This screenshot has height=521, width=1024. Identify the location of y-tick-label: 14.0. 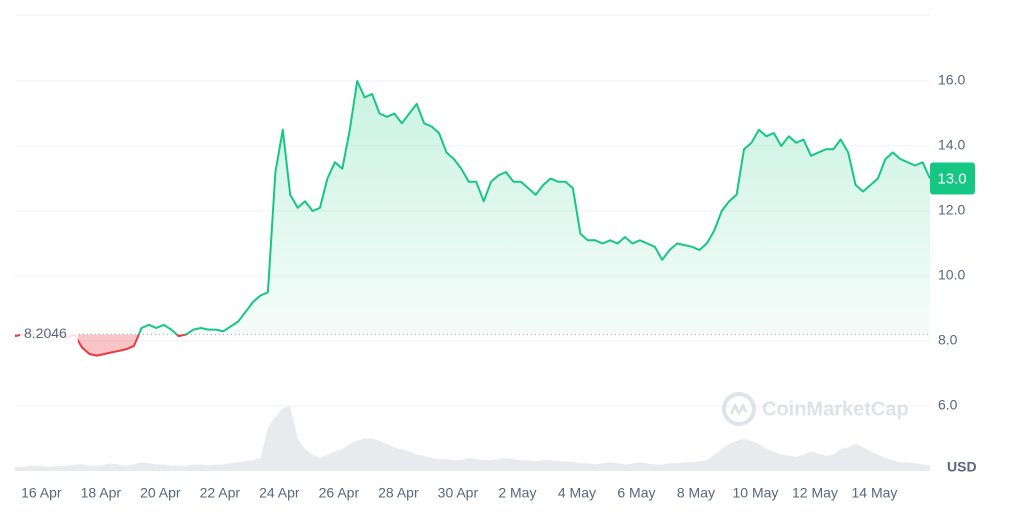
(951, 145).